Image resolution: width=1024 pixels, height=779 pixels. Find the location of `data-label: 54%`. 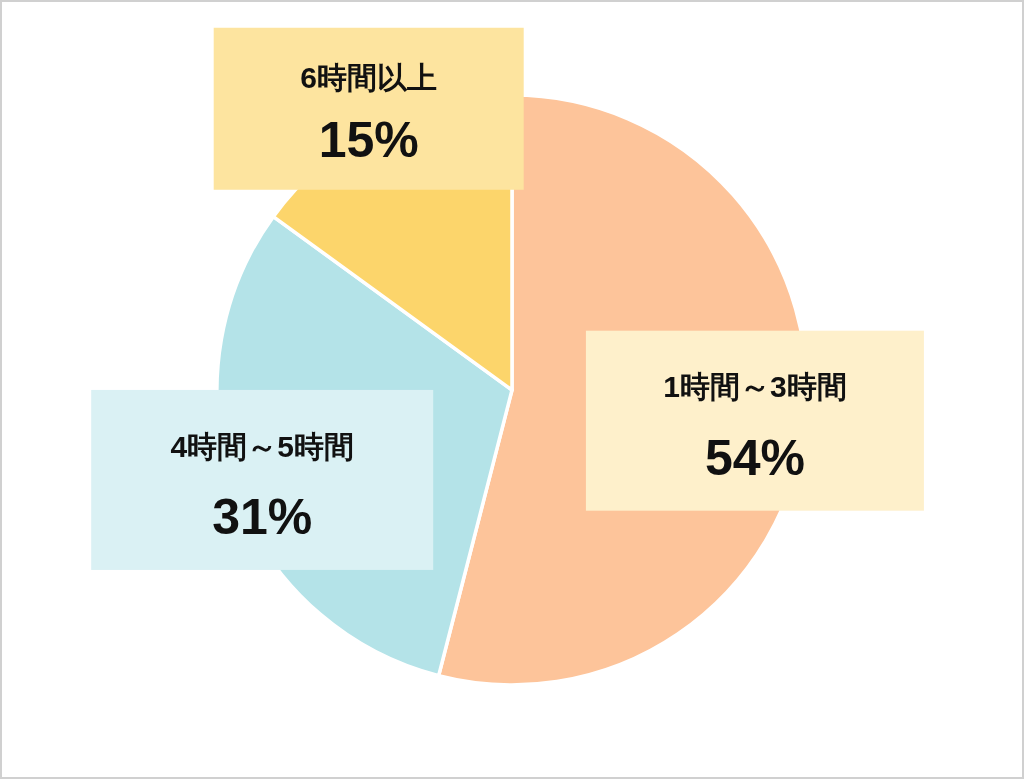

data-label: 54% is located at coordinates (754, 457).